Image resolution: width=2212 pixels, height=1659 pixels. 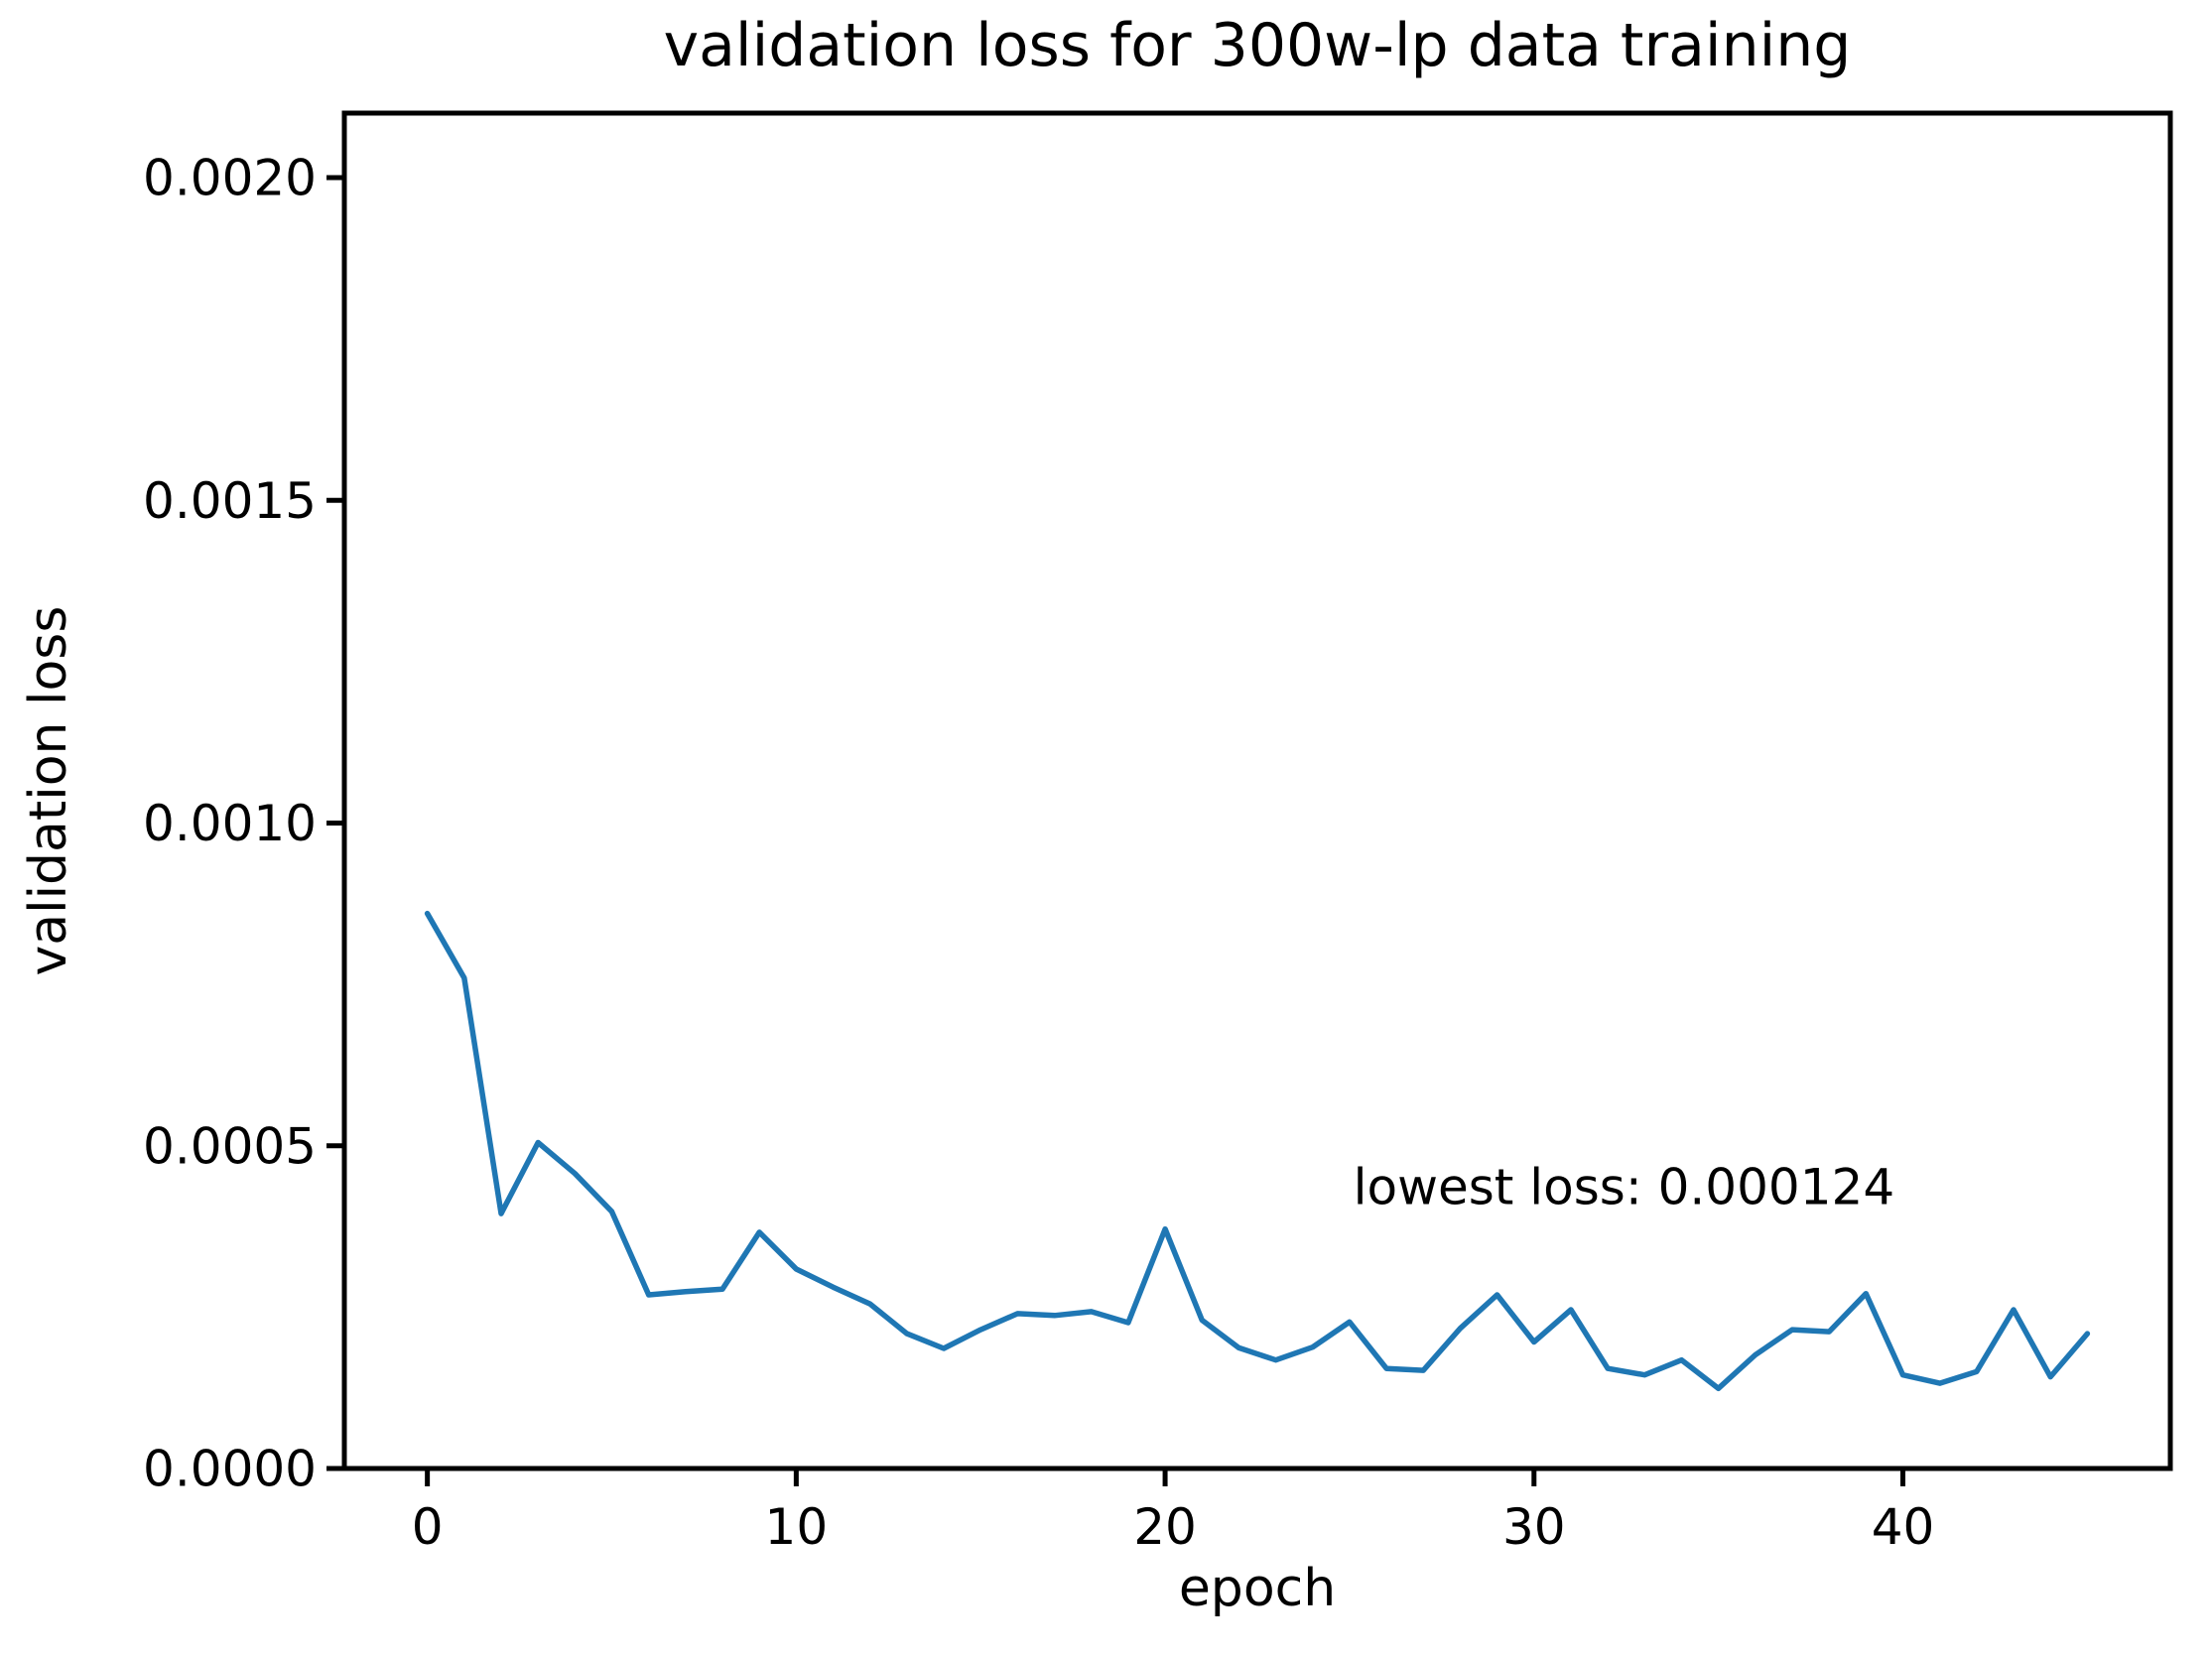 I want to click on x-axis-label: epoch, so click(x=1257, y=1588).